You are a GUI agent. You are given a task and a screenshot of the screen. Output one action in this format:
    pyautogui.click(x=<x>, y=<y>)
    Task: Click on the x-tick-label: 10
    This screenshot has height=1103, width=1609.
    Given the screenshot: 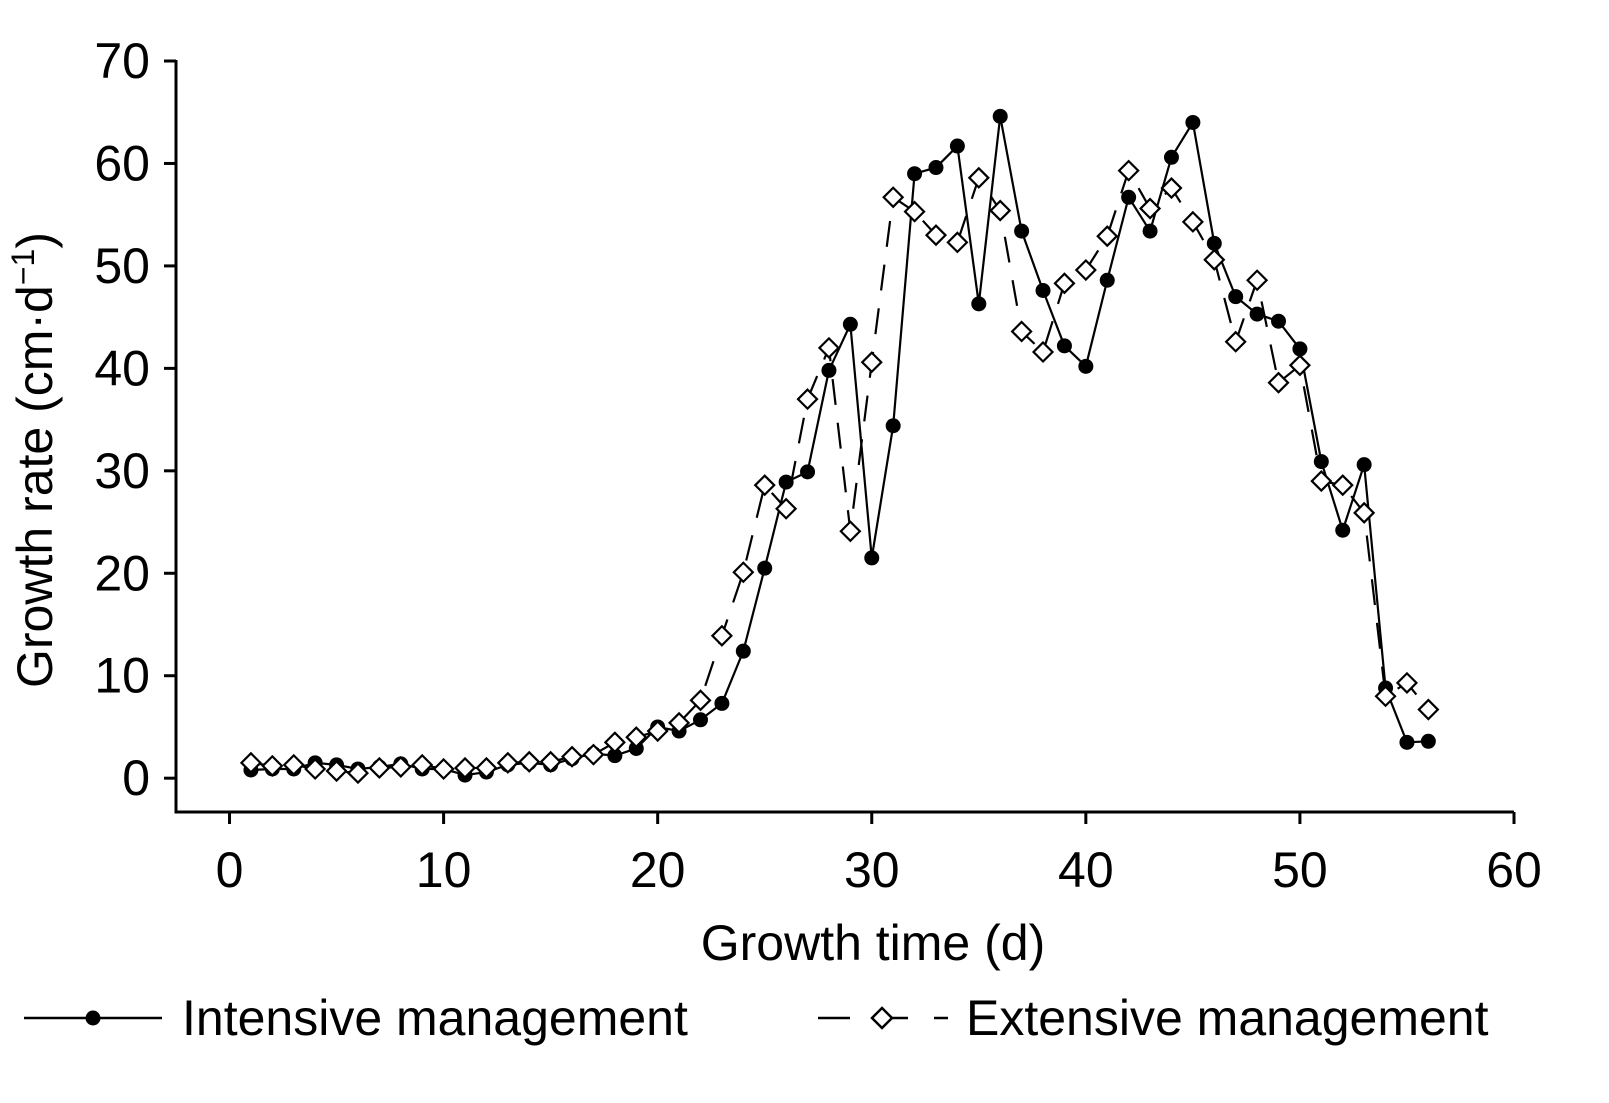 What is the action you would take?
    pyautogui.click(x=444, y=870)
    